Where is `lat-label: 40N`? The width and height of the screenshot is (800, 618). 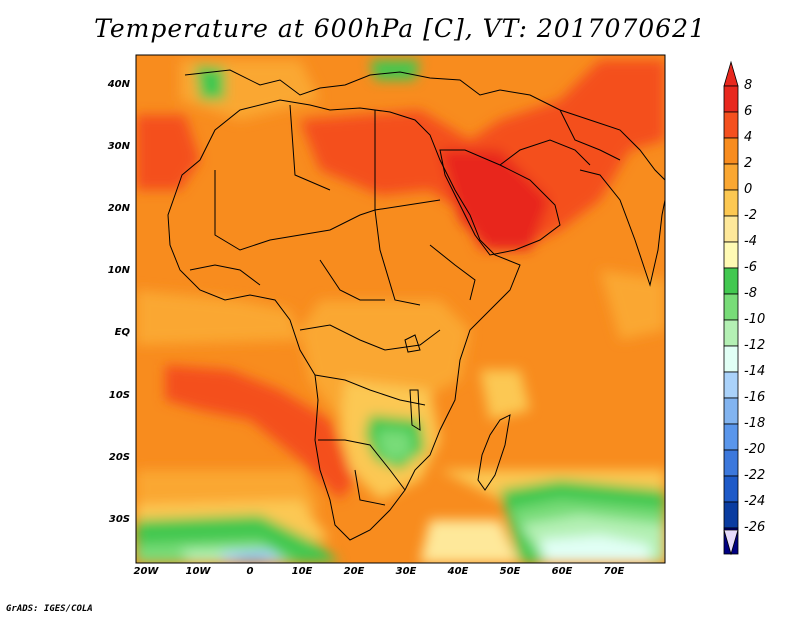 lat-label: 40N is located at coordinates (118, 84).